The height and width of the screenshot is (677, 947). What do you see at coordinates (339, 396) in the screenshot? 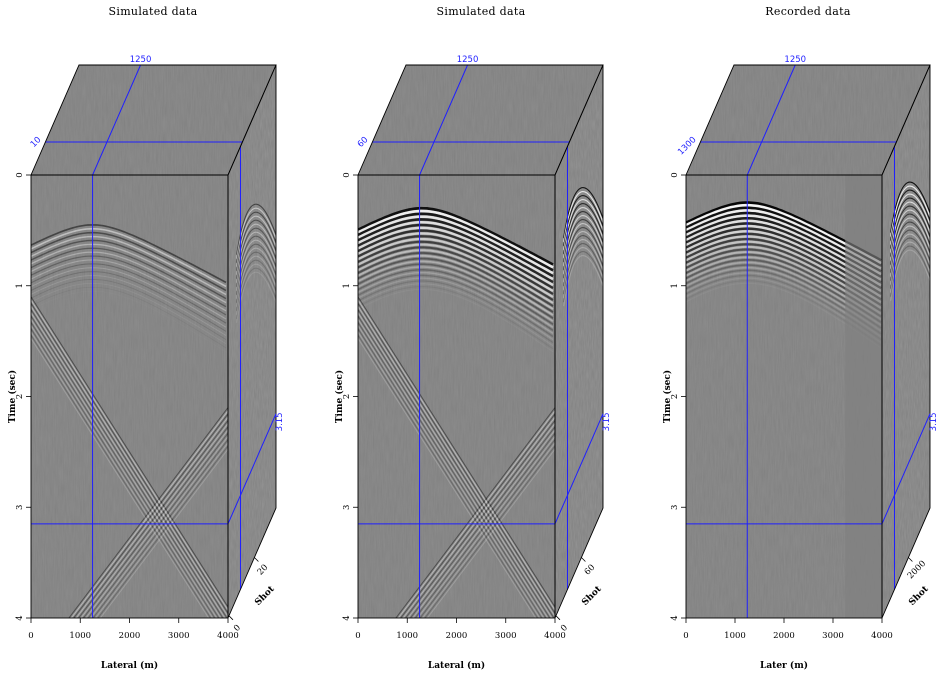
I see `y-axis-label: Time (sec)` at bounding box center [339, 396].